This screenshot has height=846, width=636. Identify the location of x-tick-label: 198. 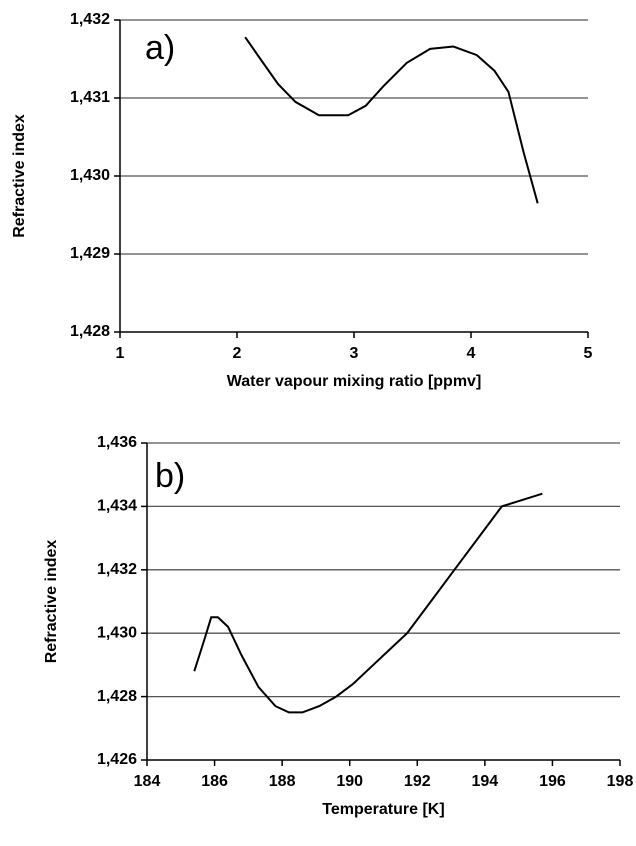
(620, 781).